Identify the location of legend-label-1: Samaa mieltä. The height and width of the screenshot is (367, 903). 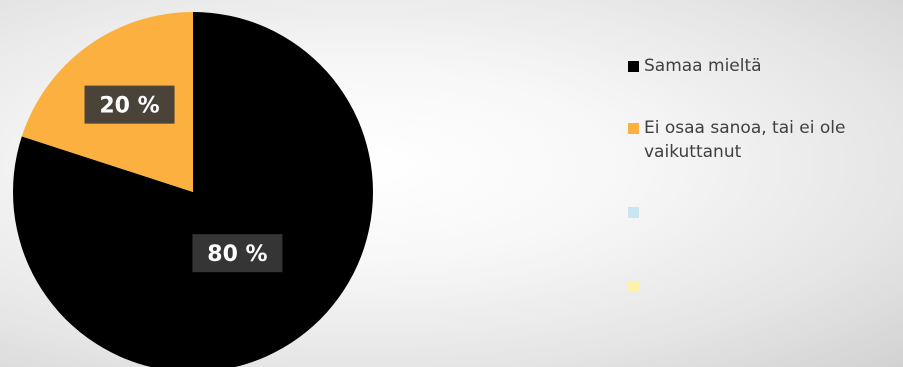
(703, 66).